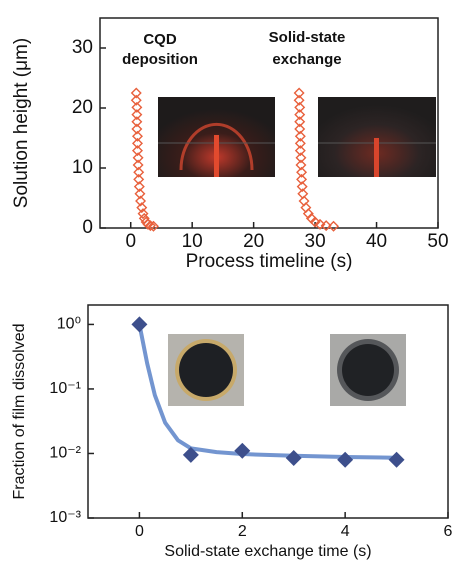 The height and width of the screenshot is (575, 458). I want to click on y-tick-label: 10, so click(82, 167).